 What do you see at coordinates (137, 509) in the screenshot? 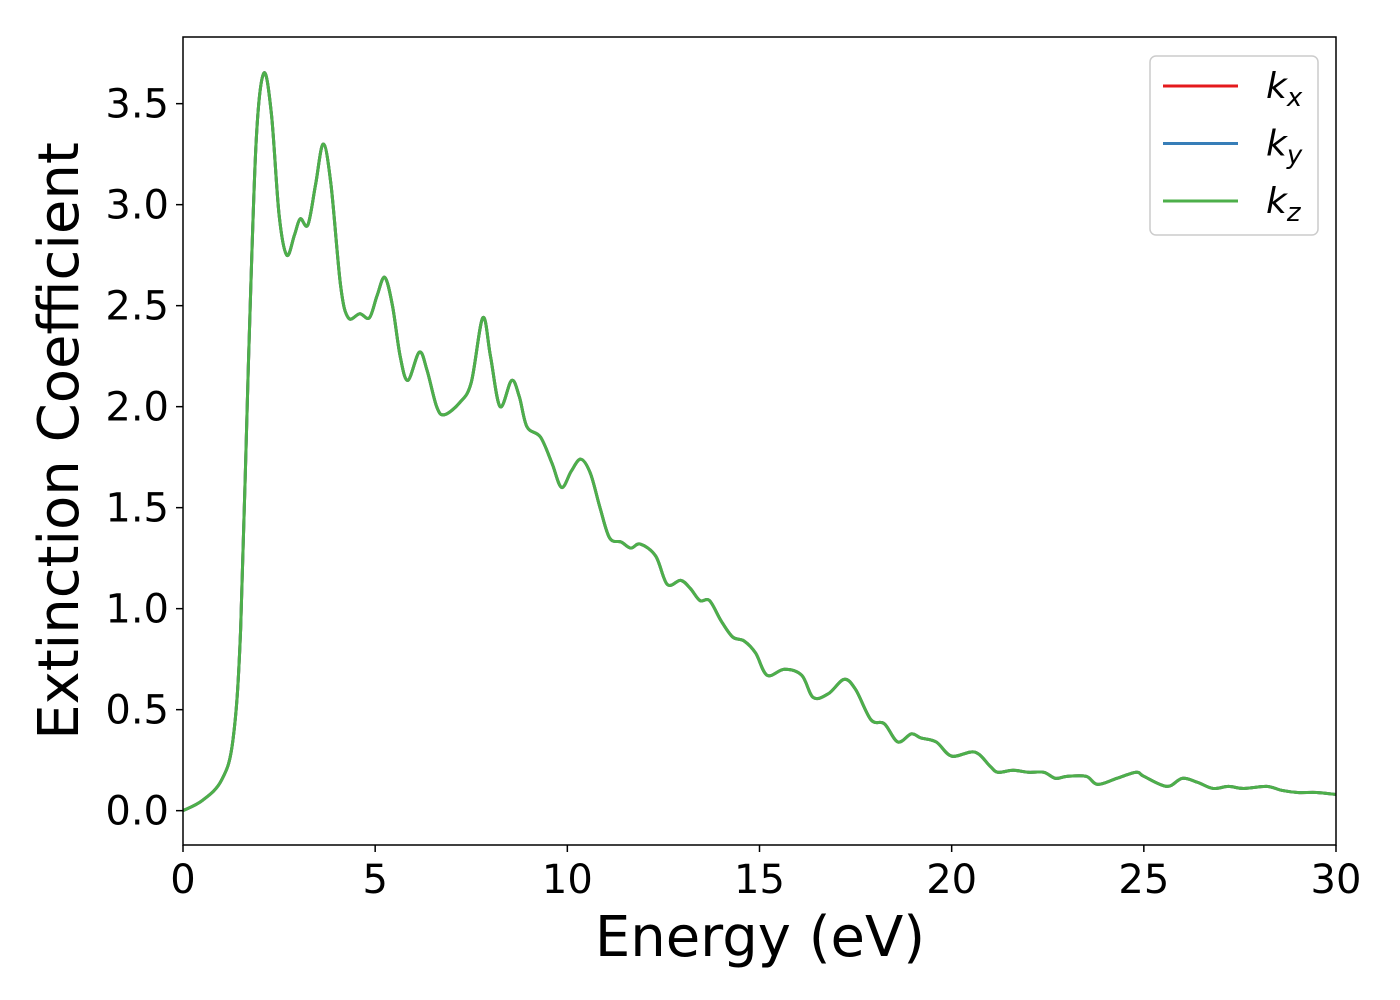
I see `y-tick-label: 1.5` at bounding box center [137, 509].